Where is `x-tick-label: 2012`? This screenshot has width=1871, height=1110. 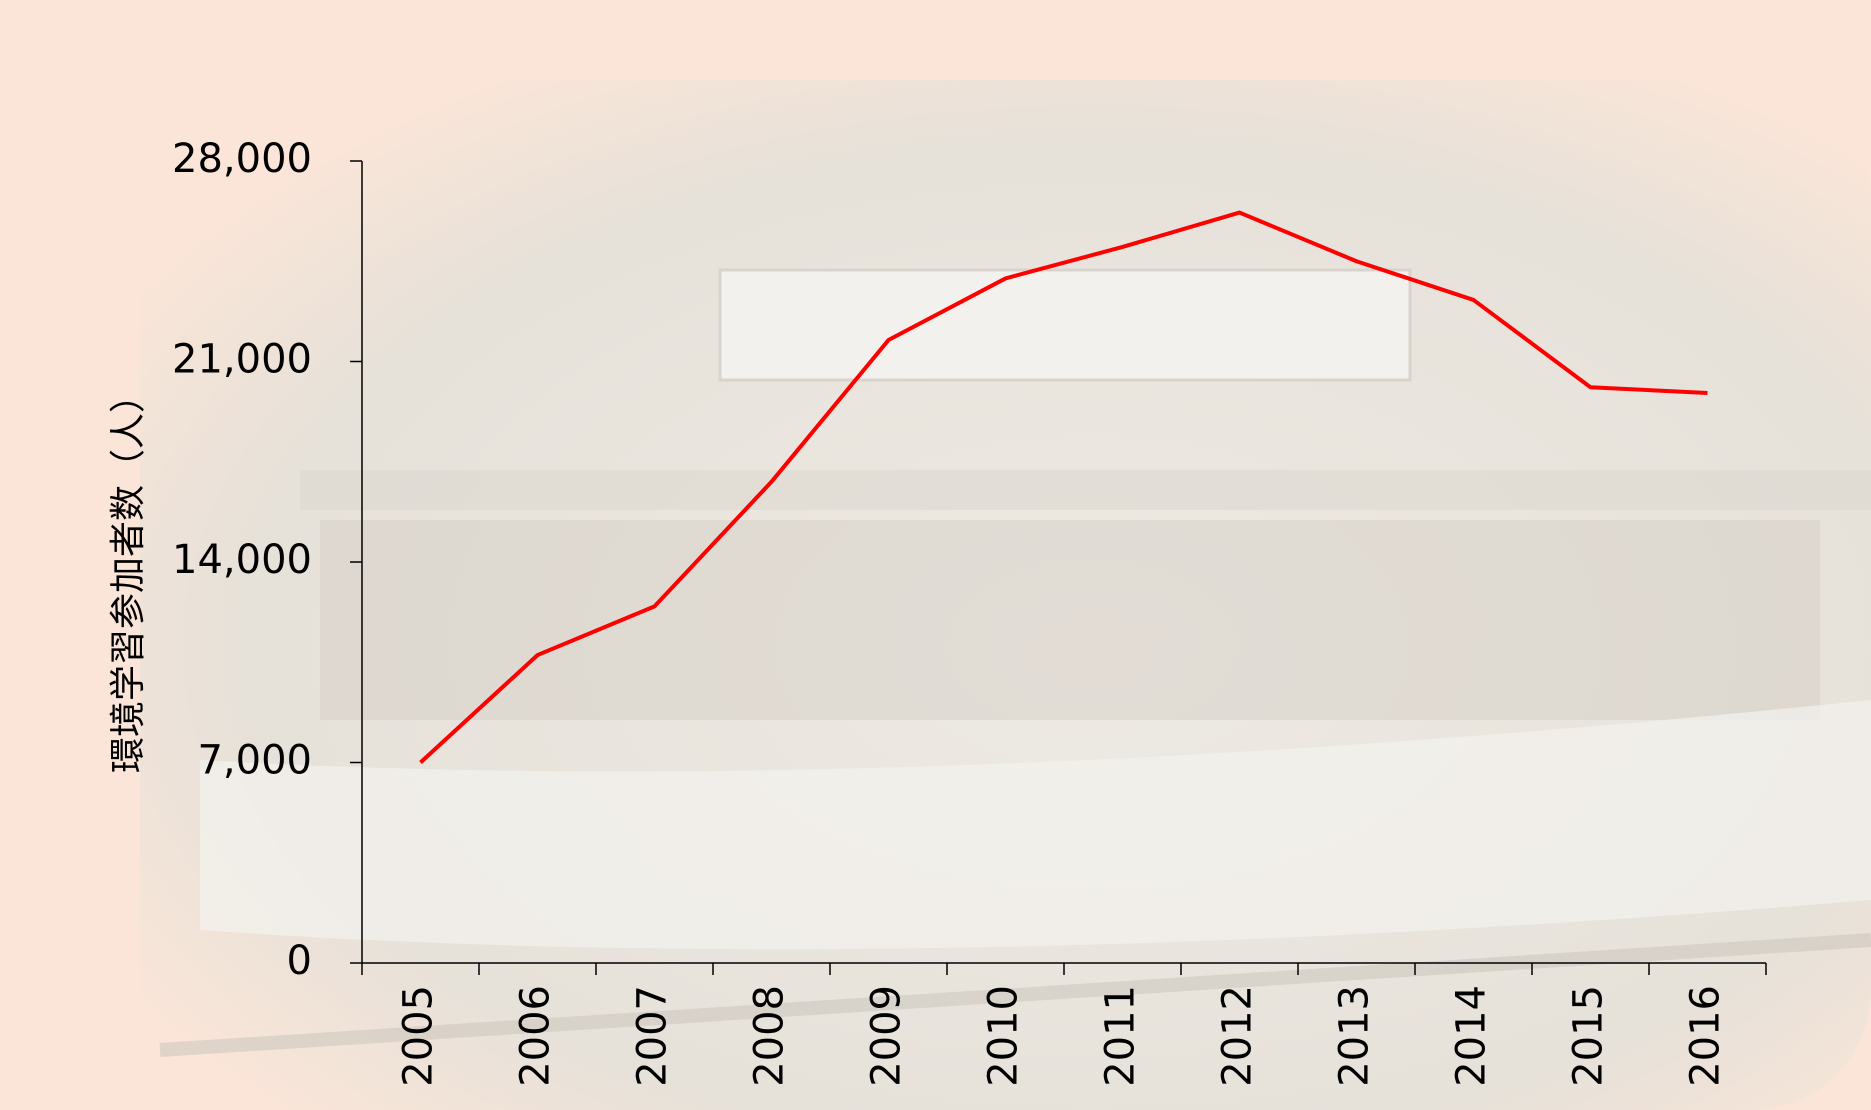
x-tick-label: 2012 is located at coordinates (1238, 1036).